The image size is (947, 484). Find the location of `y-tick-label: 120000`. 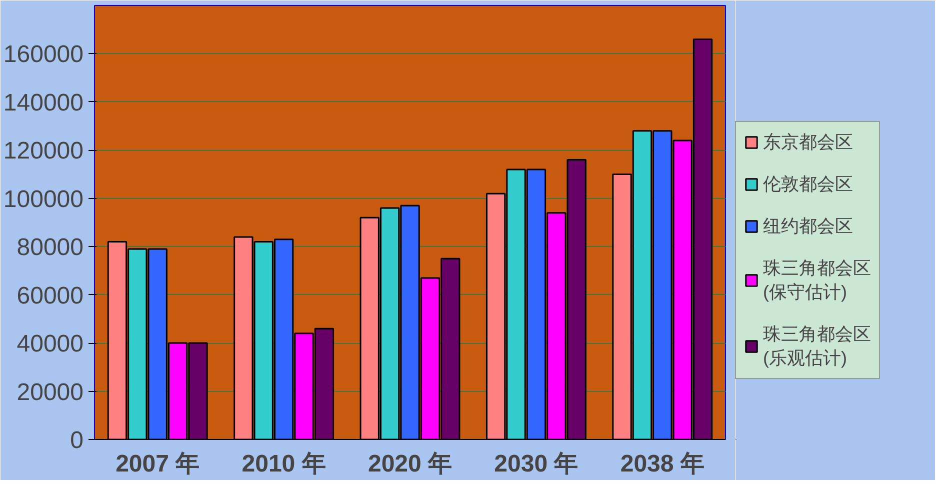

y-tick-label: 120000 is located at coordinates (43, 151).